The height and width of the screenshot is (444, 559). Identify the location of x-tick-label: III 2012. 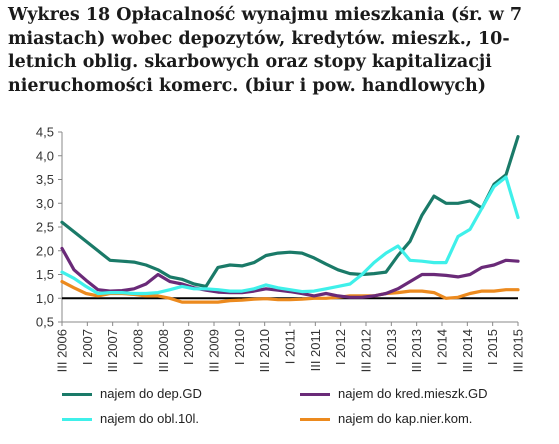
(366, 350).